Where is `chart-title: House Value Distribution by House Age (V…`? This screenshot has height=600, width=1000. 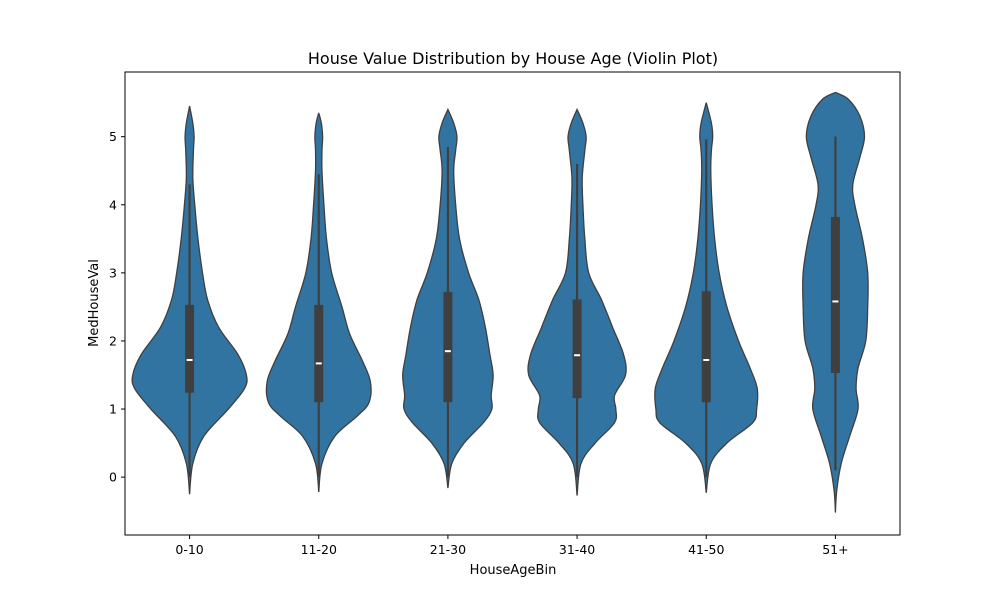 chart-title: House Value Distribution by House Age (V… is located at coordinates (513, 58).